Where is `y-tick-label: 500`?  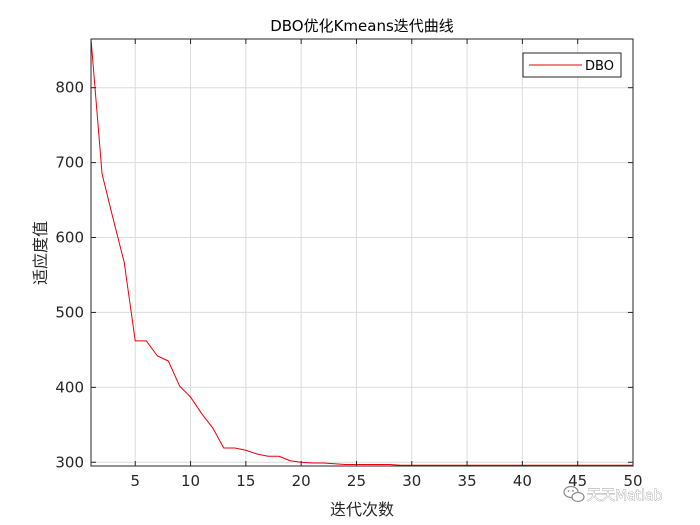 y-tick-label: 500 is located at coordinates (69, 312).